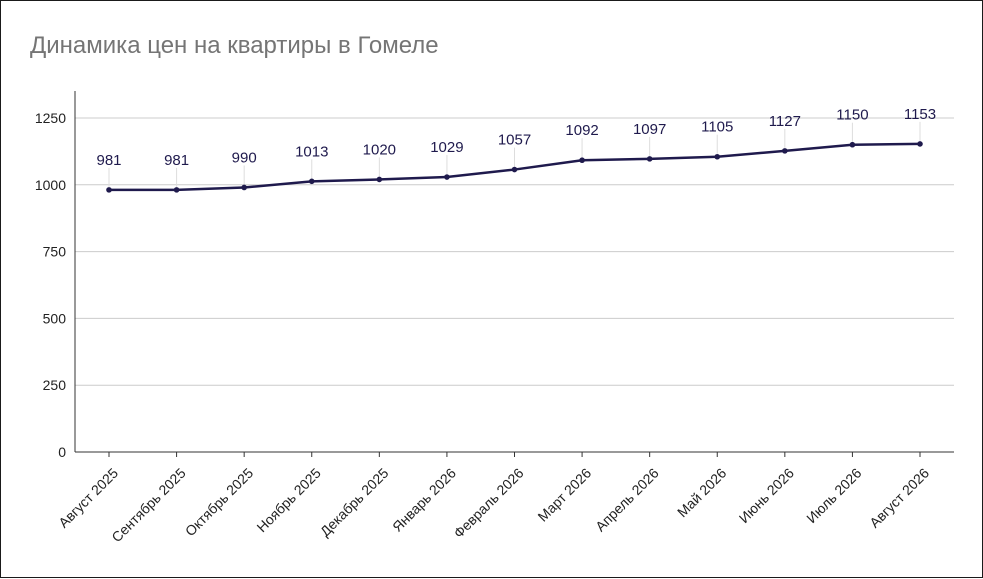 The height and width of the screenshot is (579, 983). I want to click on data-label: 1092, so click(581, 130).